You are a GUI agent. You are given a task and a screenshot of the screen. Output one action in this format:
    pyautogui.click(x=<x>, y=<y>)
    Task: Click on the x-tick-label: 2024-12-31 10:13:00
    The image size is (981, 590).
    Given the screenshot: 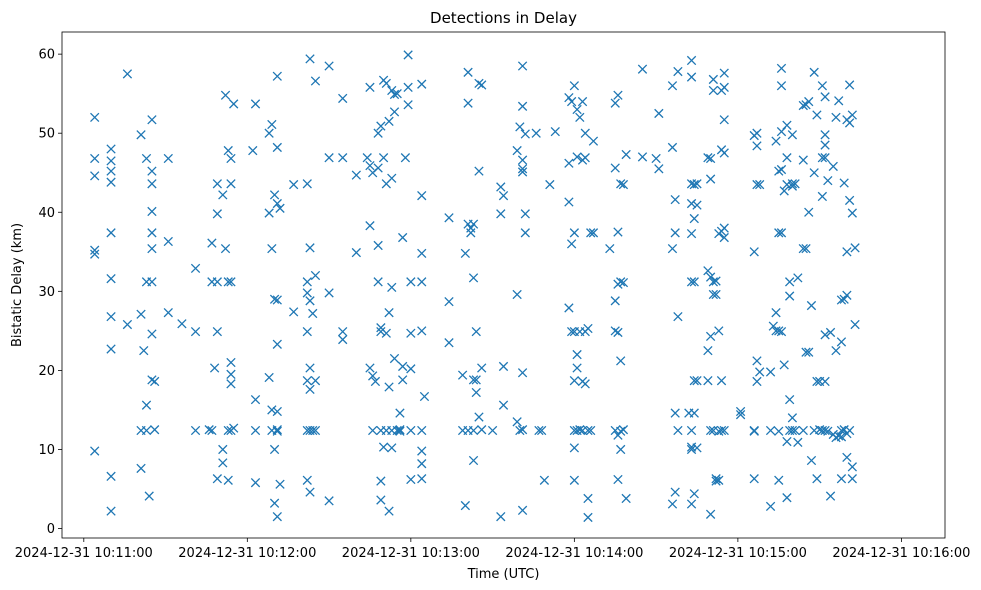 What is the action you would take?
    pyautogui.click(x=411, y=553)
    